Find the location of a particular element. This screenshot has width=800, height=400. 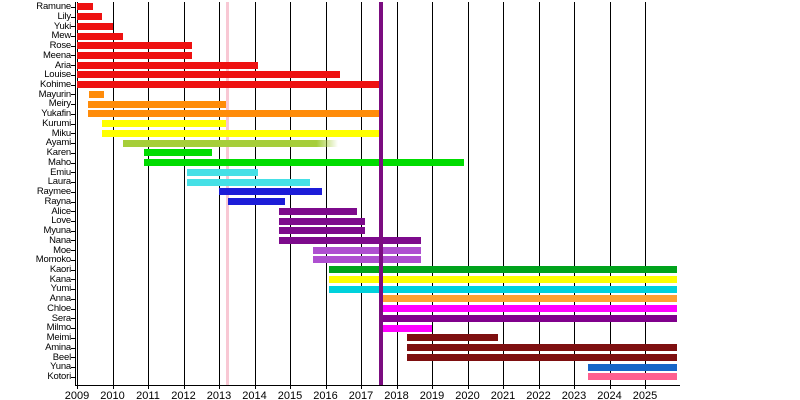

x-tick-label: 2025 is located at coordinates (645, 395).